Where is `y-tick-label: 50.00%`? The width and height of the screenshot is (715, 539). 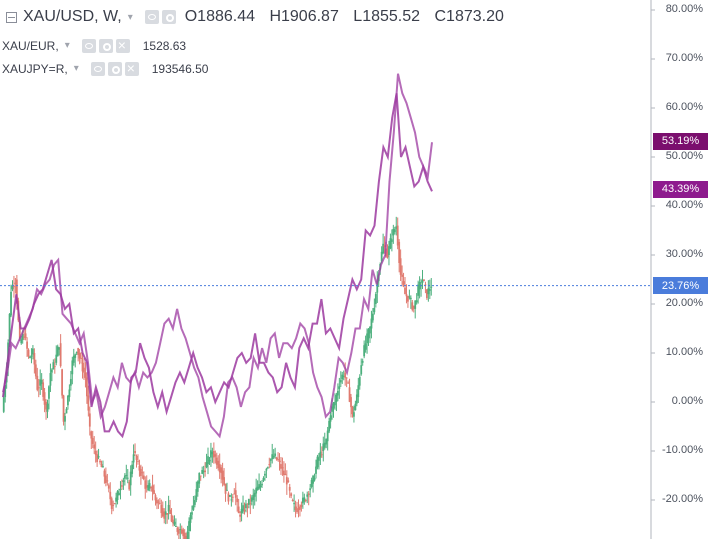
y-tick-label: 50.00% is located at coordinates (684, 156).